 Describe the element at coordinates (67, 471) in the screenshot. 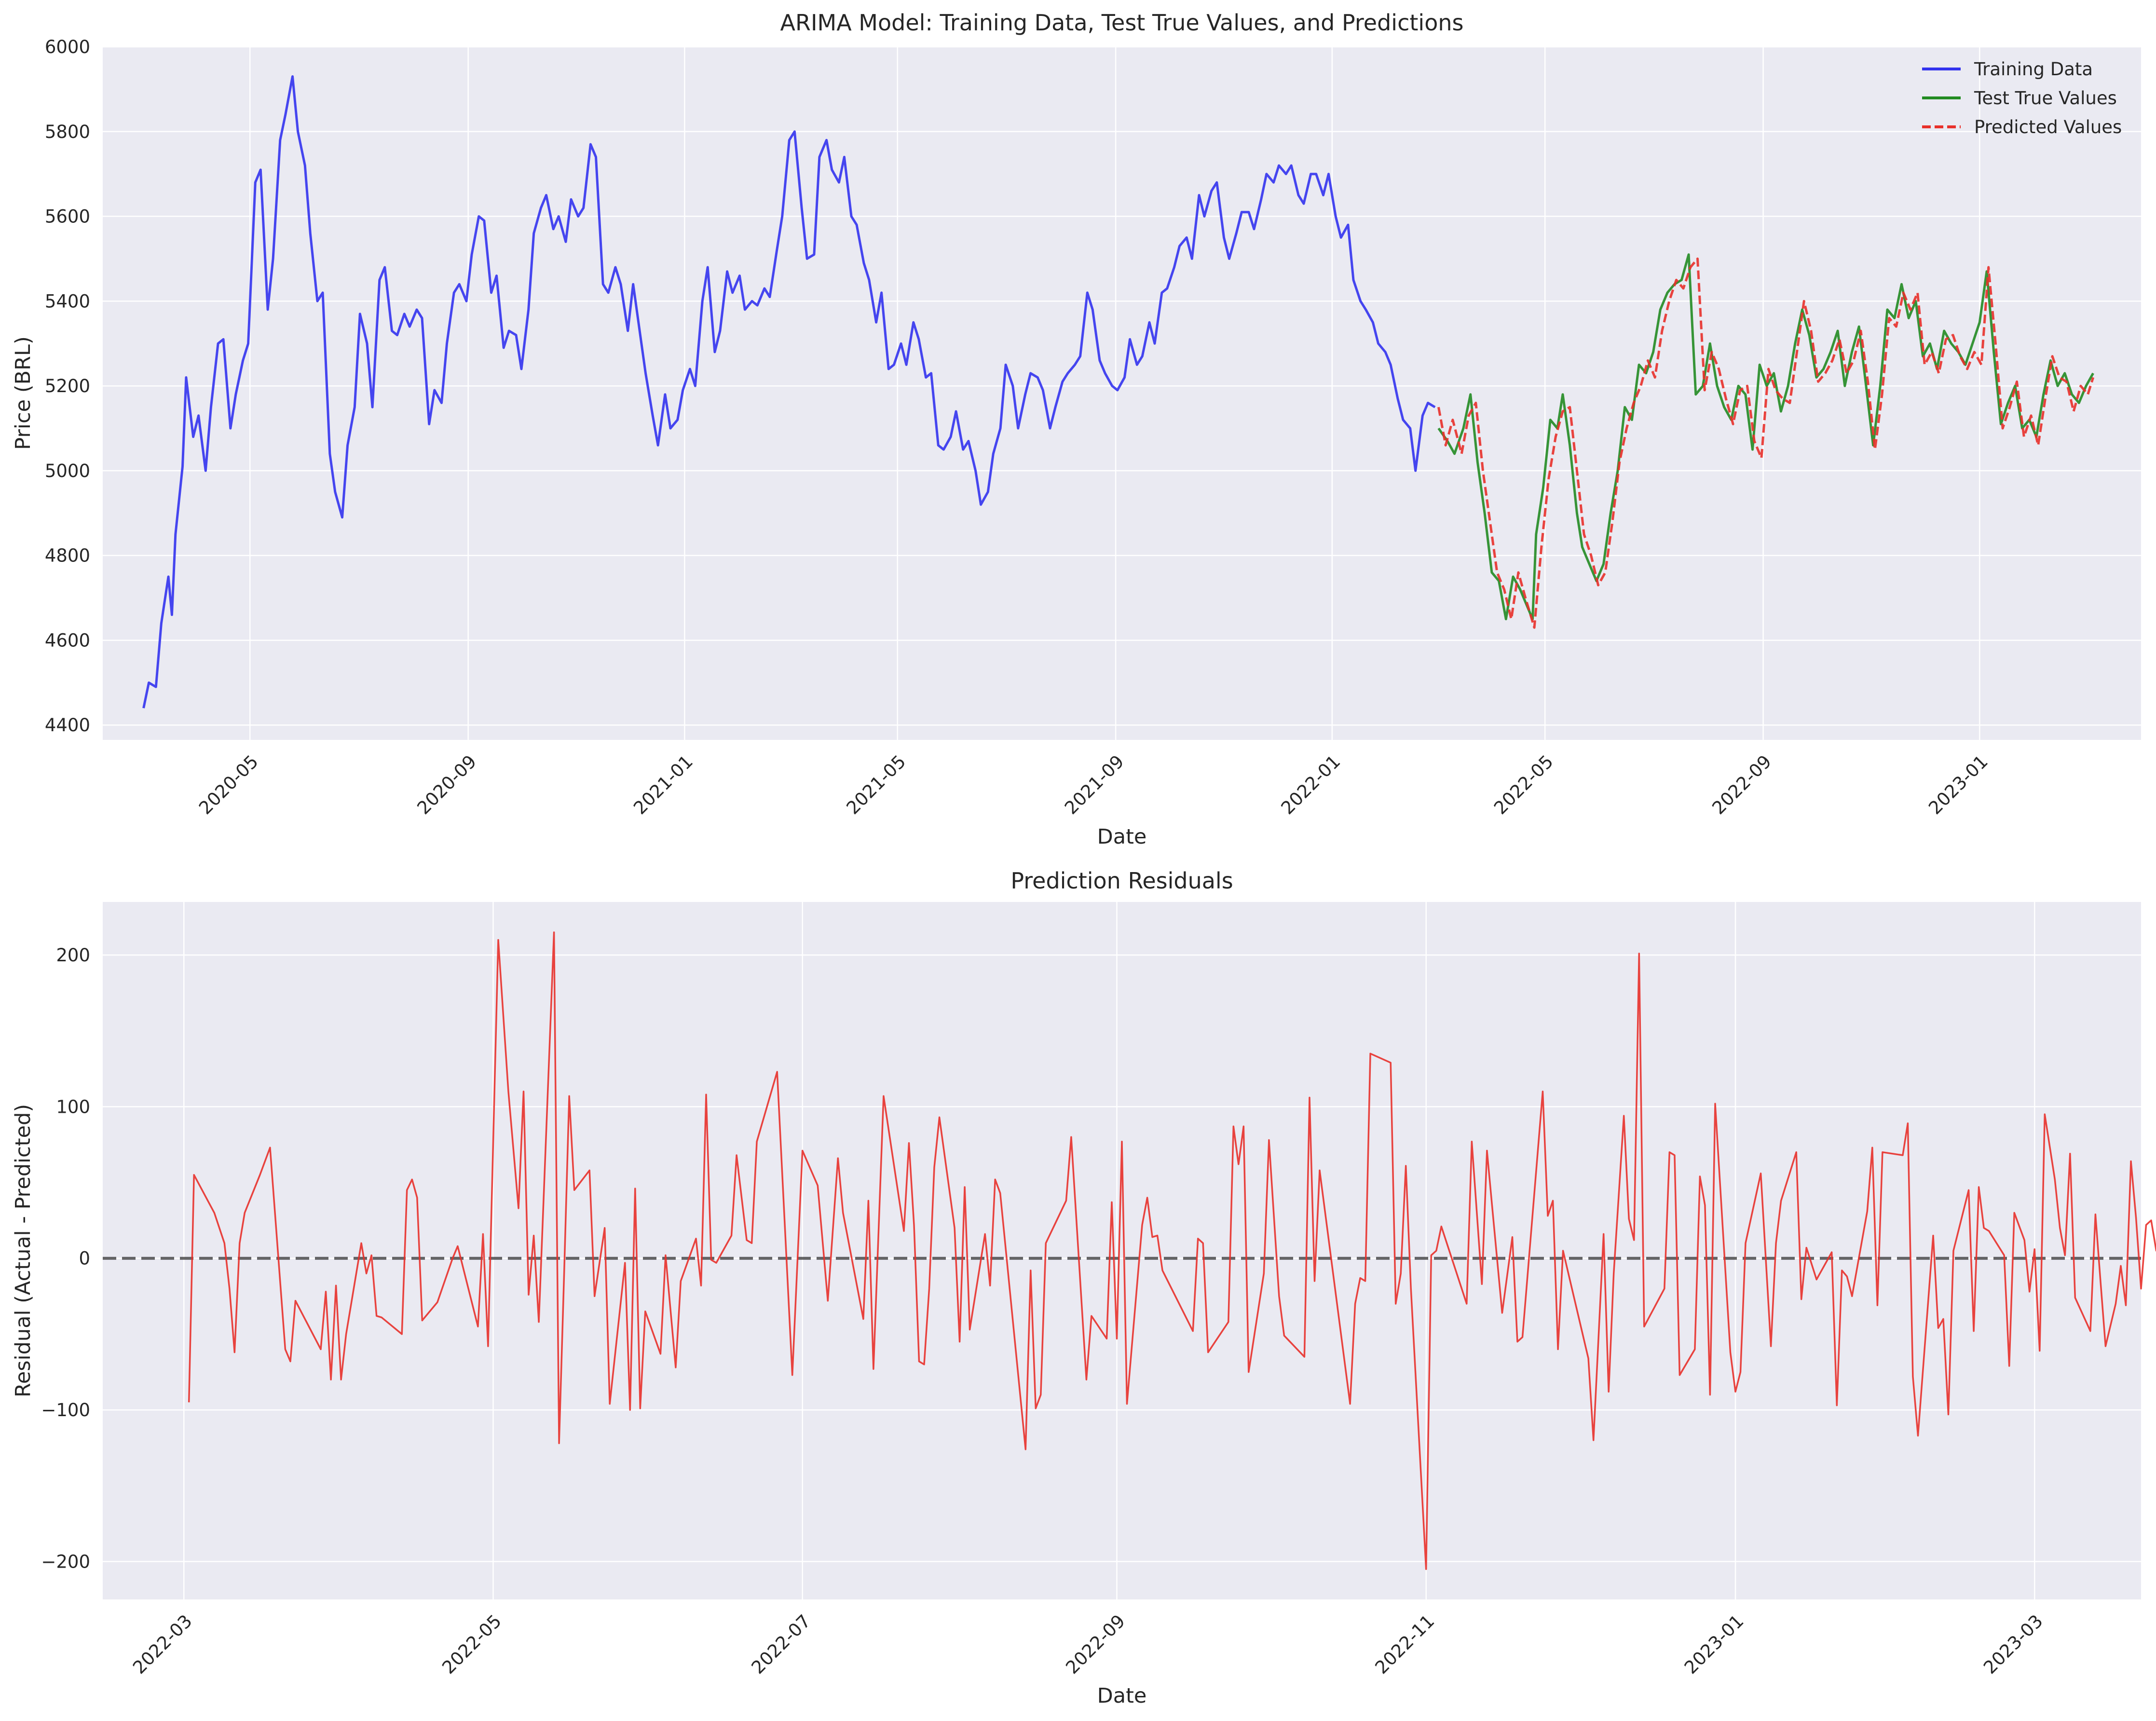

I see `price-y-tick: 5000` at that location.